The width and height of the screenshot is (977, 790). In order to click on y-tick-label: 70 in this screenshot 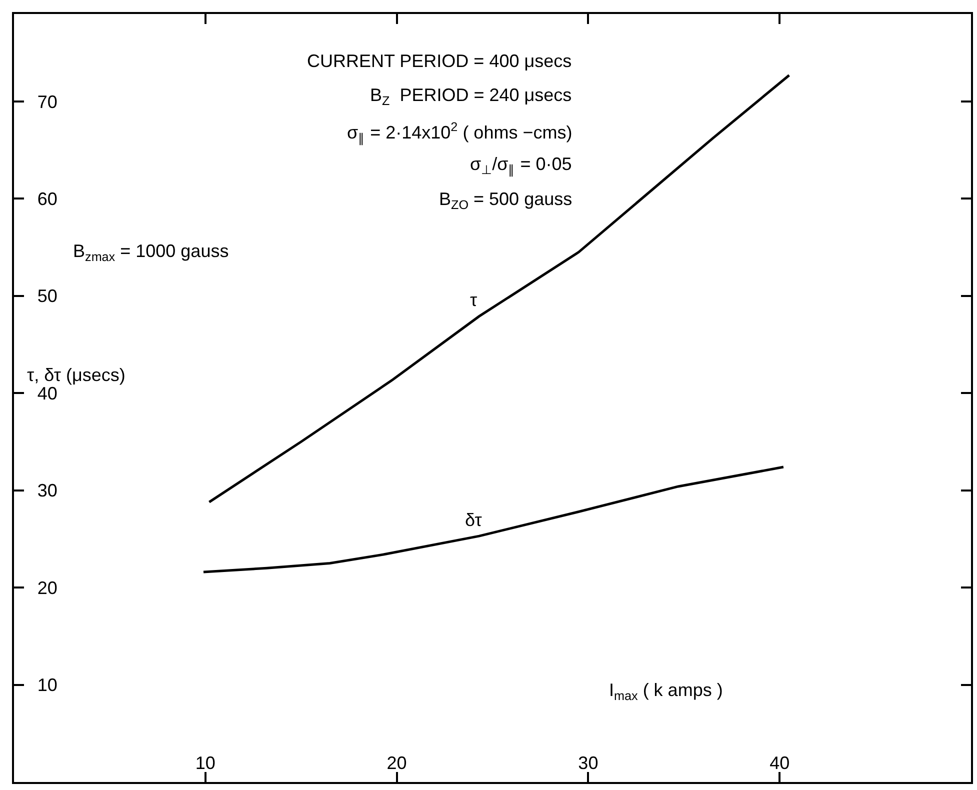, I will do `click(47, 102)`.